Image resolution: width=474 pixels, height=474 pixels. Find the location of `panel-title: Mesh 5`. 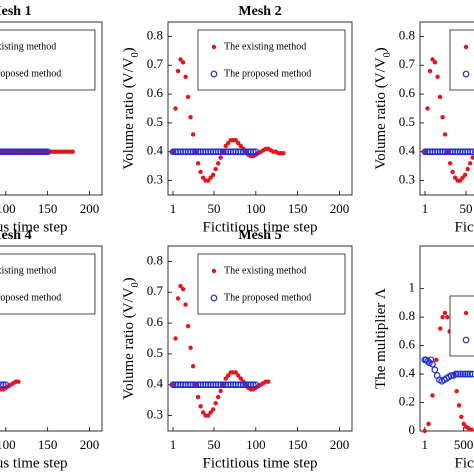

panel-title: Mesh 5 is located at coordinates (259, 235).